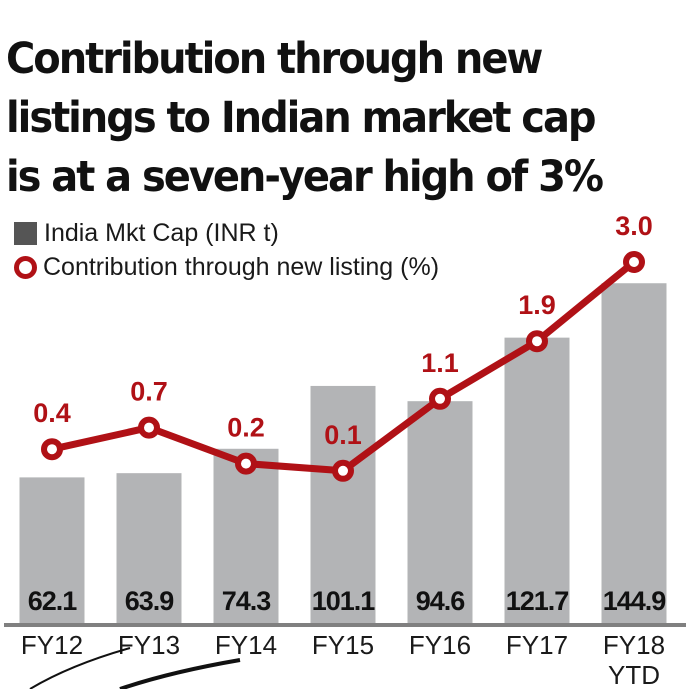 The height and width of the screenshot is (689, 686). I want to click on bar-fy16, so click(440, 512).